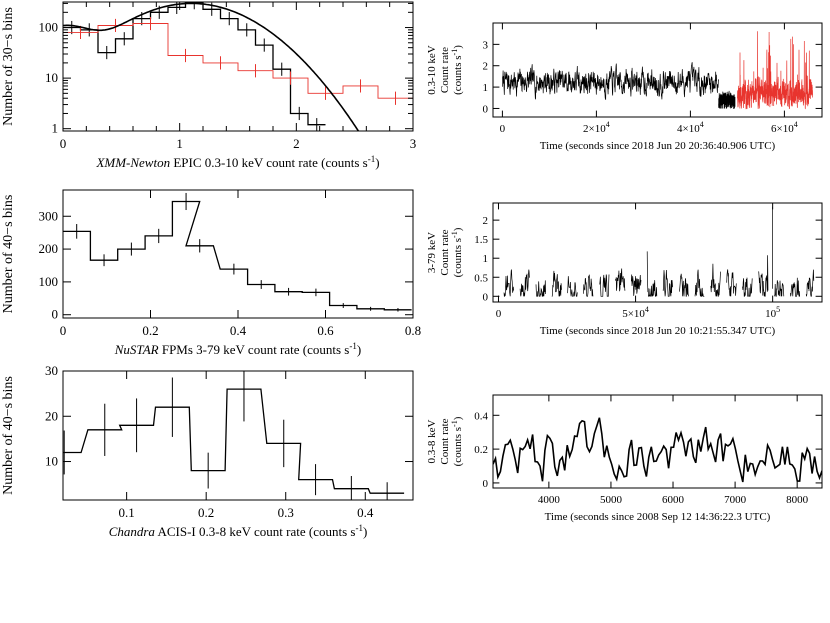  I want to click on nustar_hist-series-black, so click(237, 255).